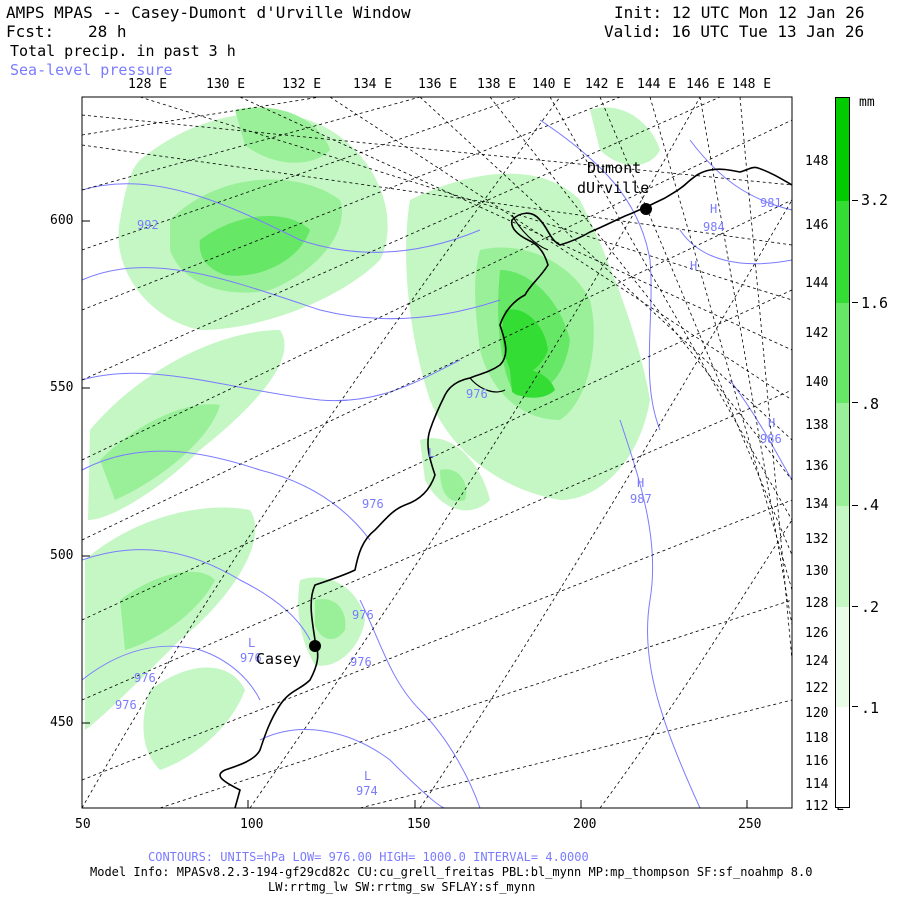 This screenshot has height=900, width=900. Describe the element at coordinates (278, 659) in the screenshot. I see `station-label-casey: Casey` at that location.